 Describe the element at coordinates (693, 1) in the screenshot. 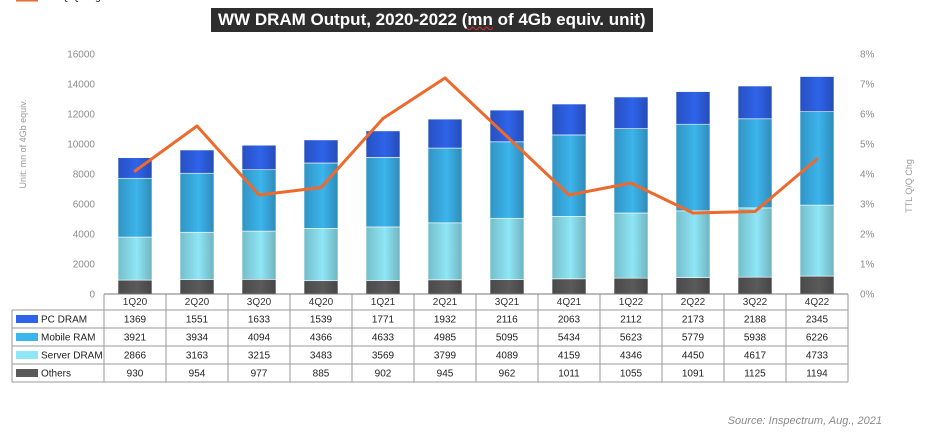

I see `table-cell: 3%` at that location.